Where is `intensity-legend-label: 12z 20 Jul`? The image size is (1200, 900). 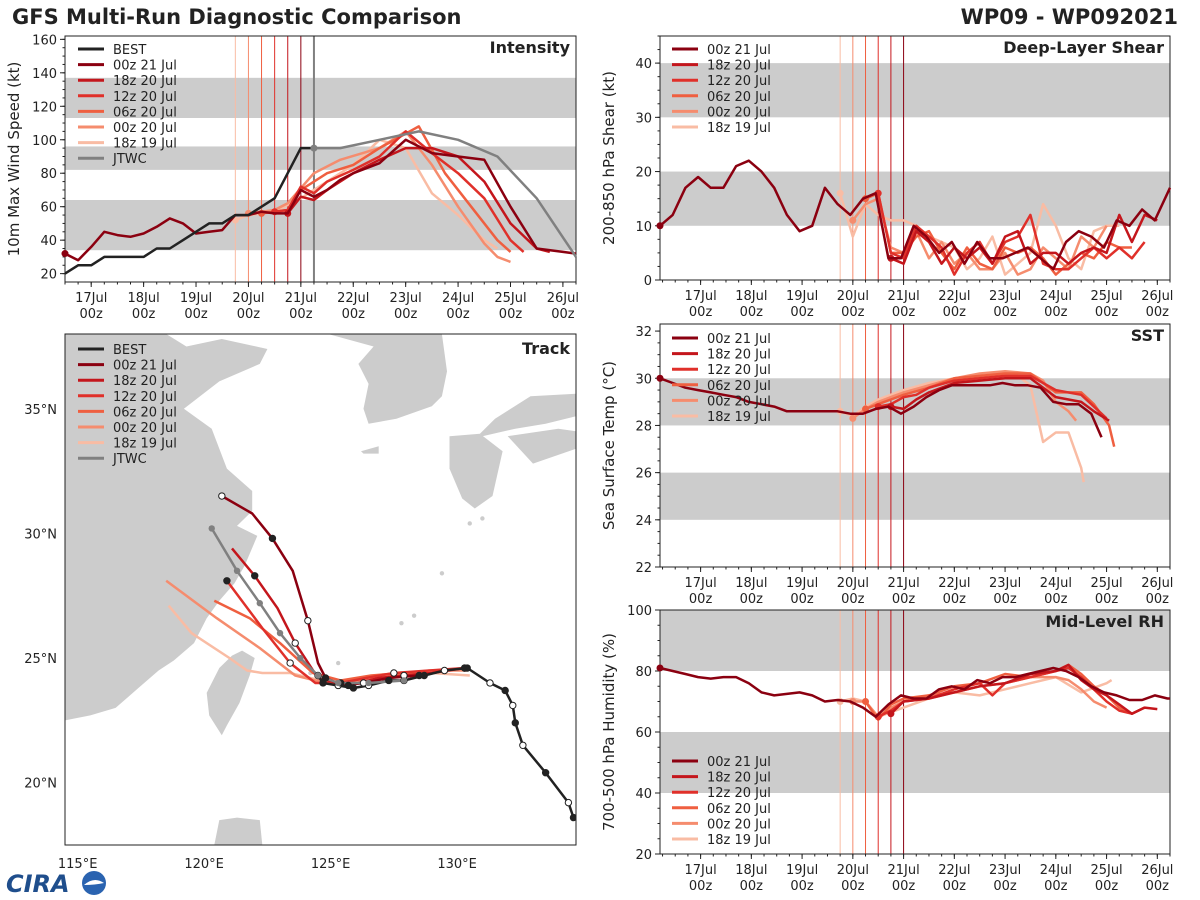
intensity-legend-label: 12z 20 Jul is located at coordinates (145, 97).